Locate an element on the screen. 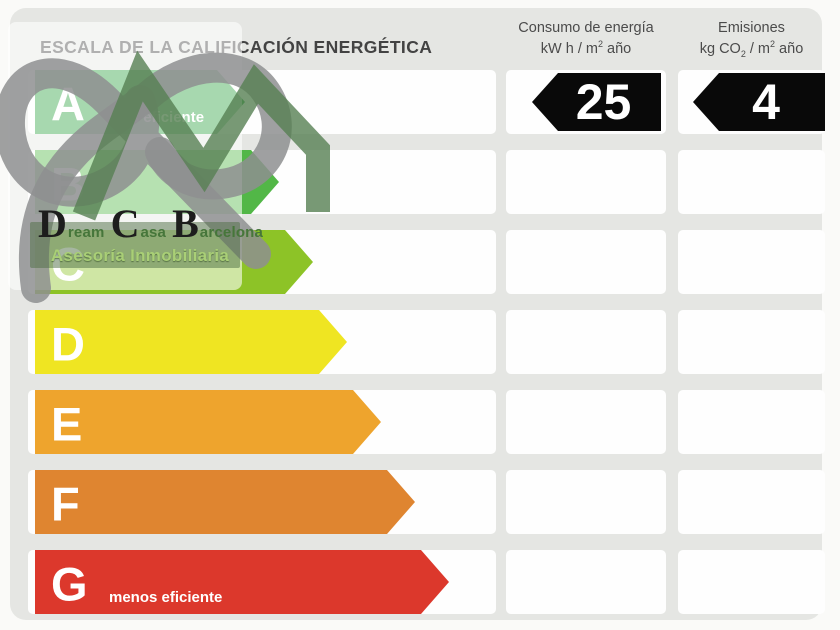 The height and width of the screenshot is (630, 840). rating-note-G: menos eficiente is located at coordinates (166, 597).